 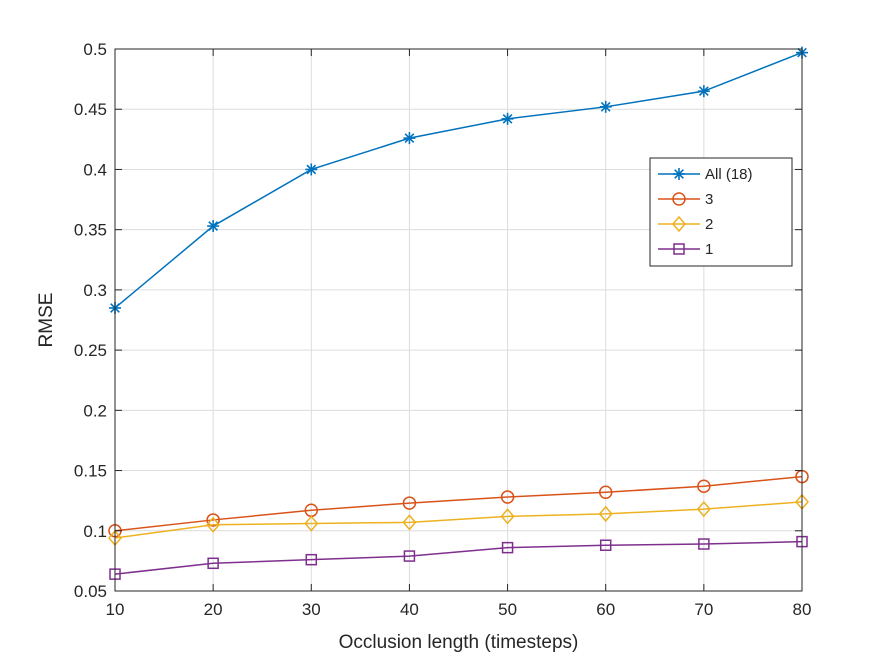 What do you see at coordinates (90, 591) in the screenshot?
I see `y-tick-label: 0.05` at bounding box center [90, 591].